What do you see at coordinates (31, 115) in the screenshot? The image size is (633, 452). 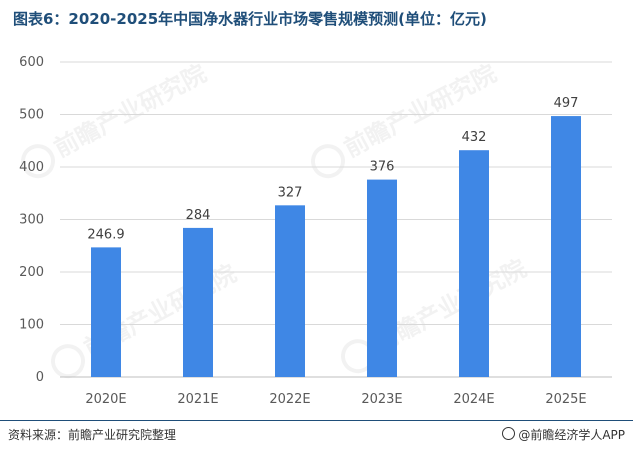 I see `y-tick-label: 500` at bounding box center [31, 115].